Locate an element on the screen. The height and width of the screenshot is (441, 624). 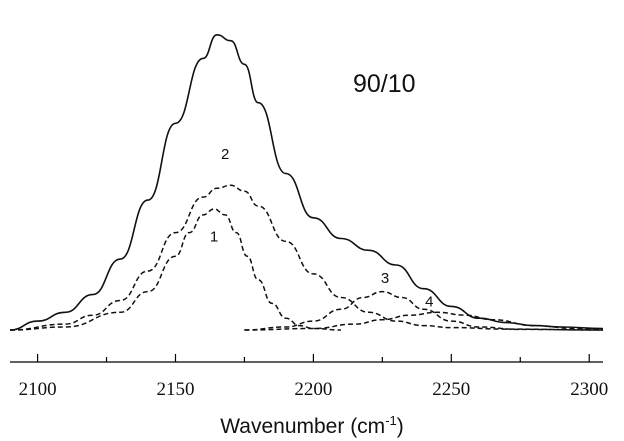
x-tick-labels: 2100 2150 2200 2250 2300 is located at coordinates (314, 389).